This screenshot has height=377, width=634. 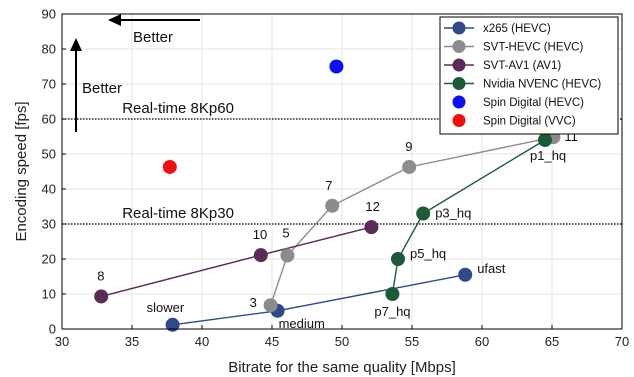 I want to click on legend-label: SVT-AV1 (AV1), so click(x=522, y=66).